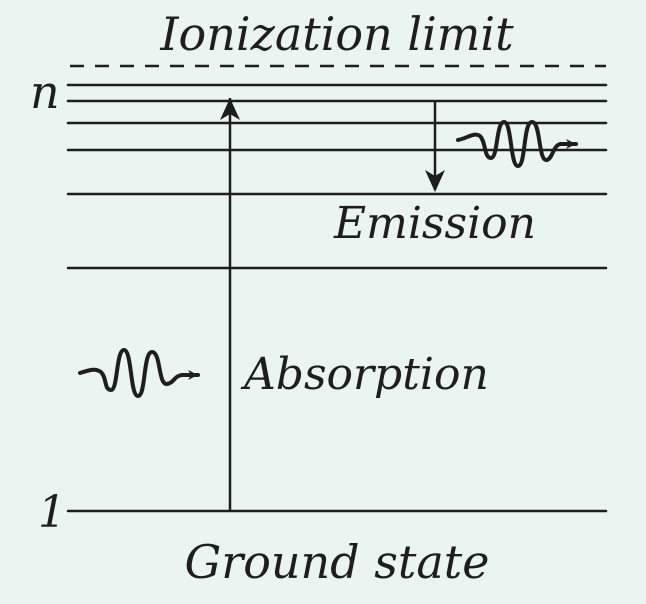 The height and width of the screenshot is (604, 646). Describe the element at coordinates (336, 34) in the screenshot. I see `ionization-limit-label: Ionization limit` at that location.